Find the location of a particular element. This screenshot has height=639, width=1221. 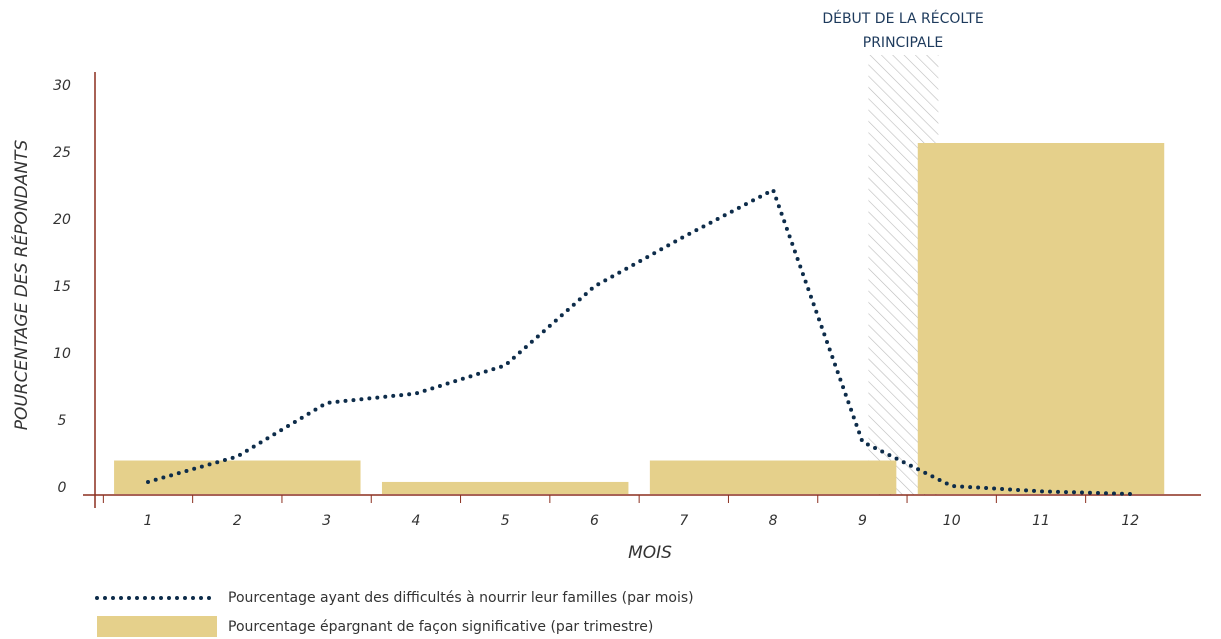

y-tick-label: 20 is located at coordinates (62, 220).